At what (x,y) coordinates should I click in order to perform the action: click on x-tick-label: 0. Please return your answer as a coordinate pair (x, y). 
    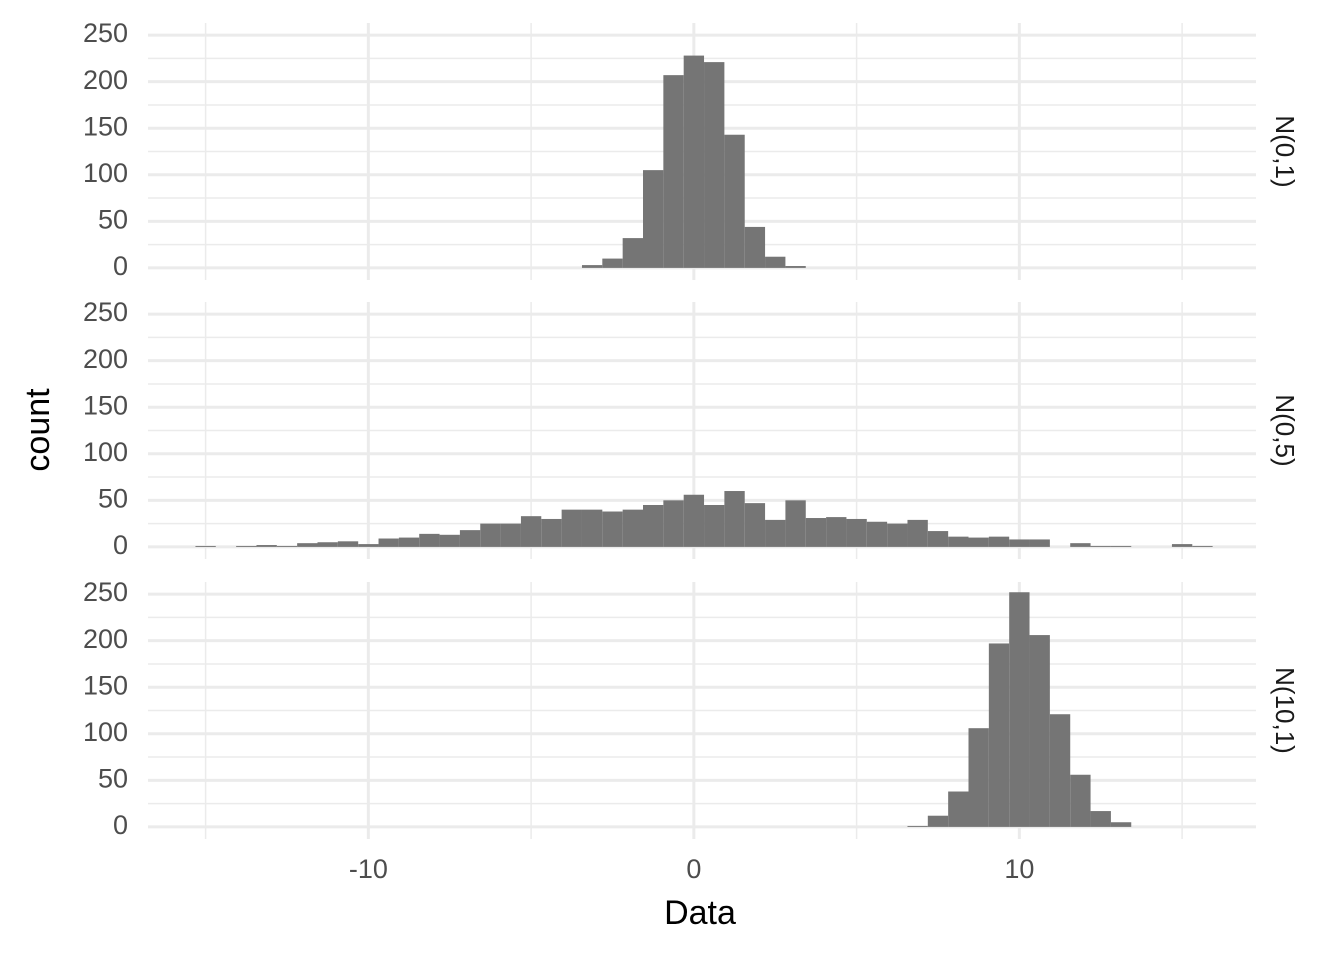
    Looking at the image, I should click on (693, 869).